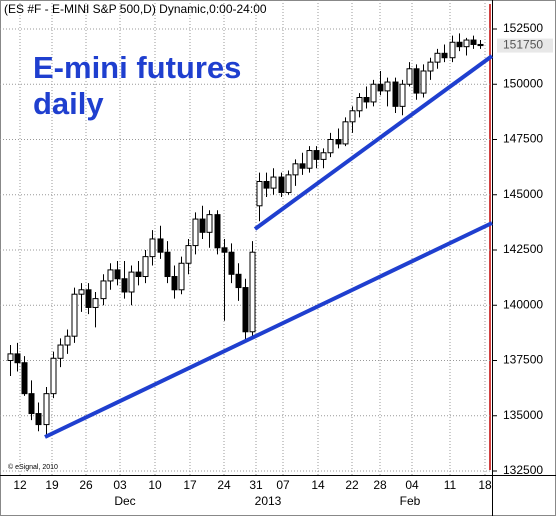 This screenshot has width=556, height=516. I want to click on y-tick-label: 137500, so click(523, 360).